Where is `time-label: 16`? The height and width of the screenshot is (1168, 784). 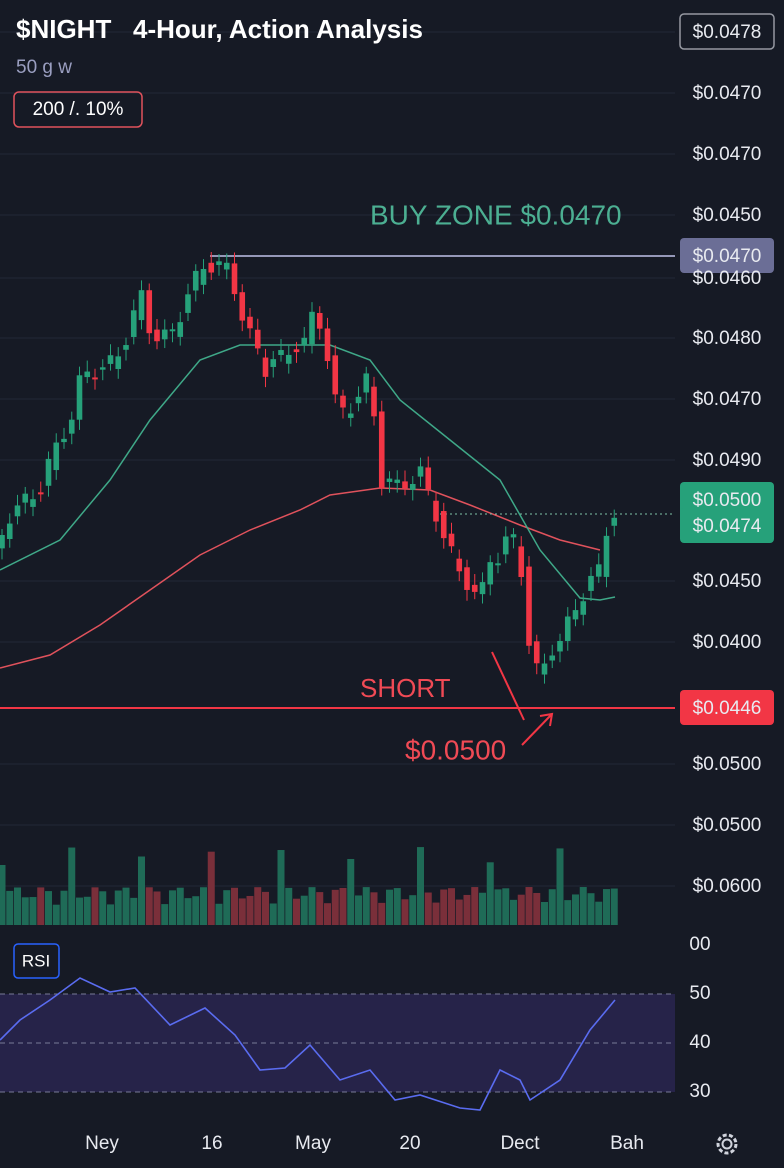
time-label: 16 is located at coordinates (211, 1143).